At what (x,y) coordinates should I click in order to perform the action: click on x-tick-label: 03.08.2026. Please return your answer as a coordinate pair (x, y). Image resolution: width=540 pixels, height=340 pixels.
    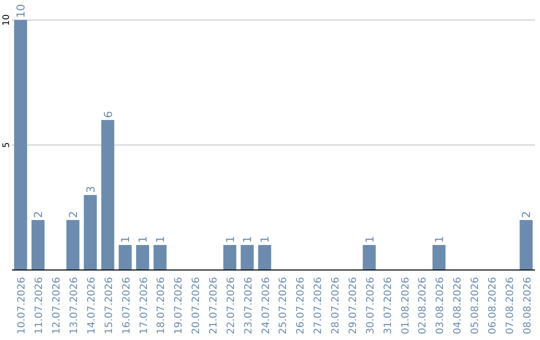
    Looking at the image, I should click on (440, 305).